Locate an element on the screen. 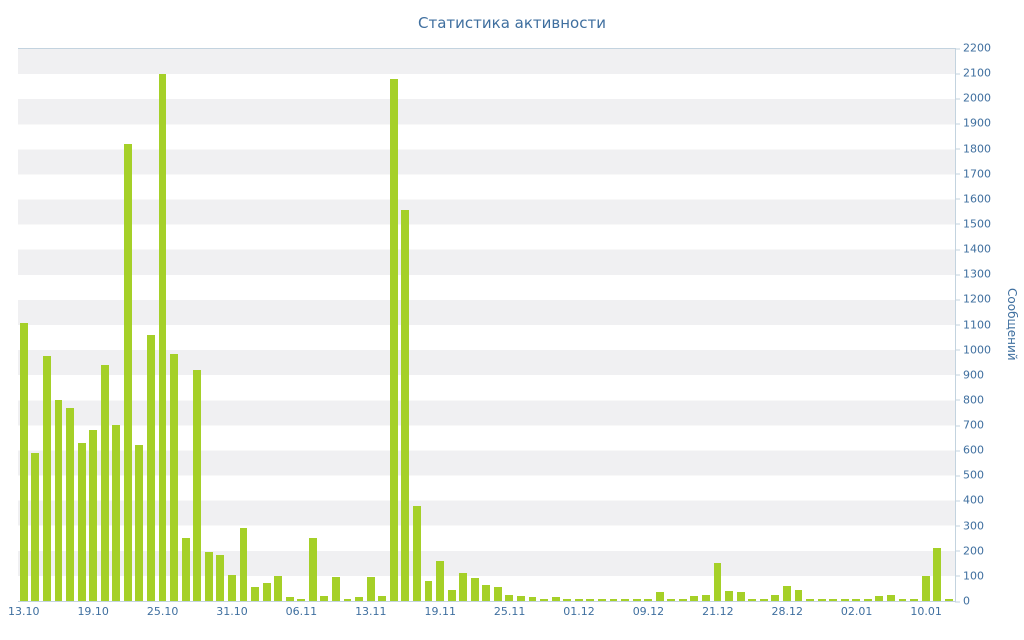  y-tick-label: 1000 is located at coordinates (973, 349).